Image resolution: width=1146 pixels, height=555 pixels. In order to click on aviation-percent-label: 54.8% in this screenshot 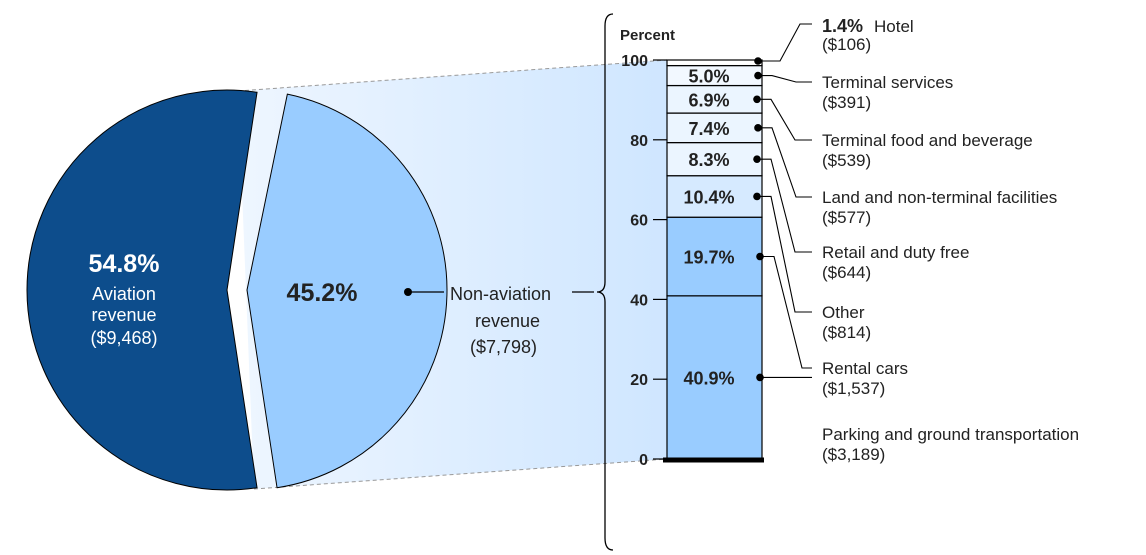, I will do `click(124, 264)`.